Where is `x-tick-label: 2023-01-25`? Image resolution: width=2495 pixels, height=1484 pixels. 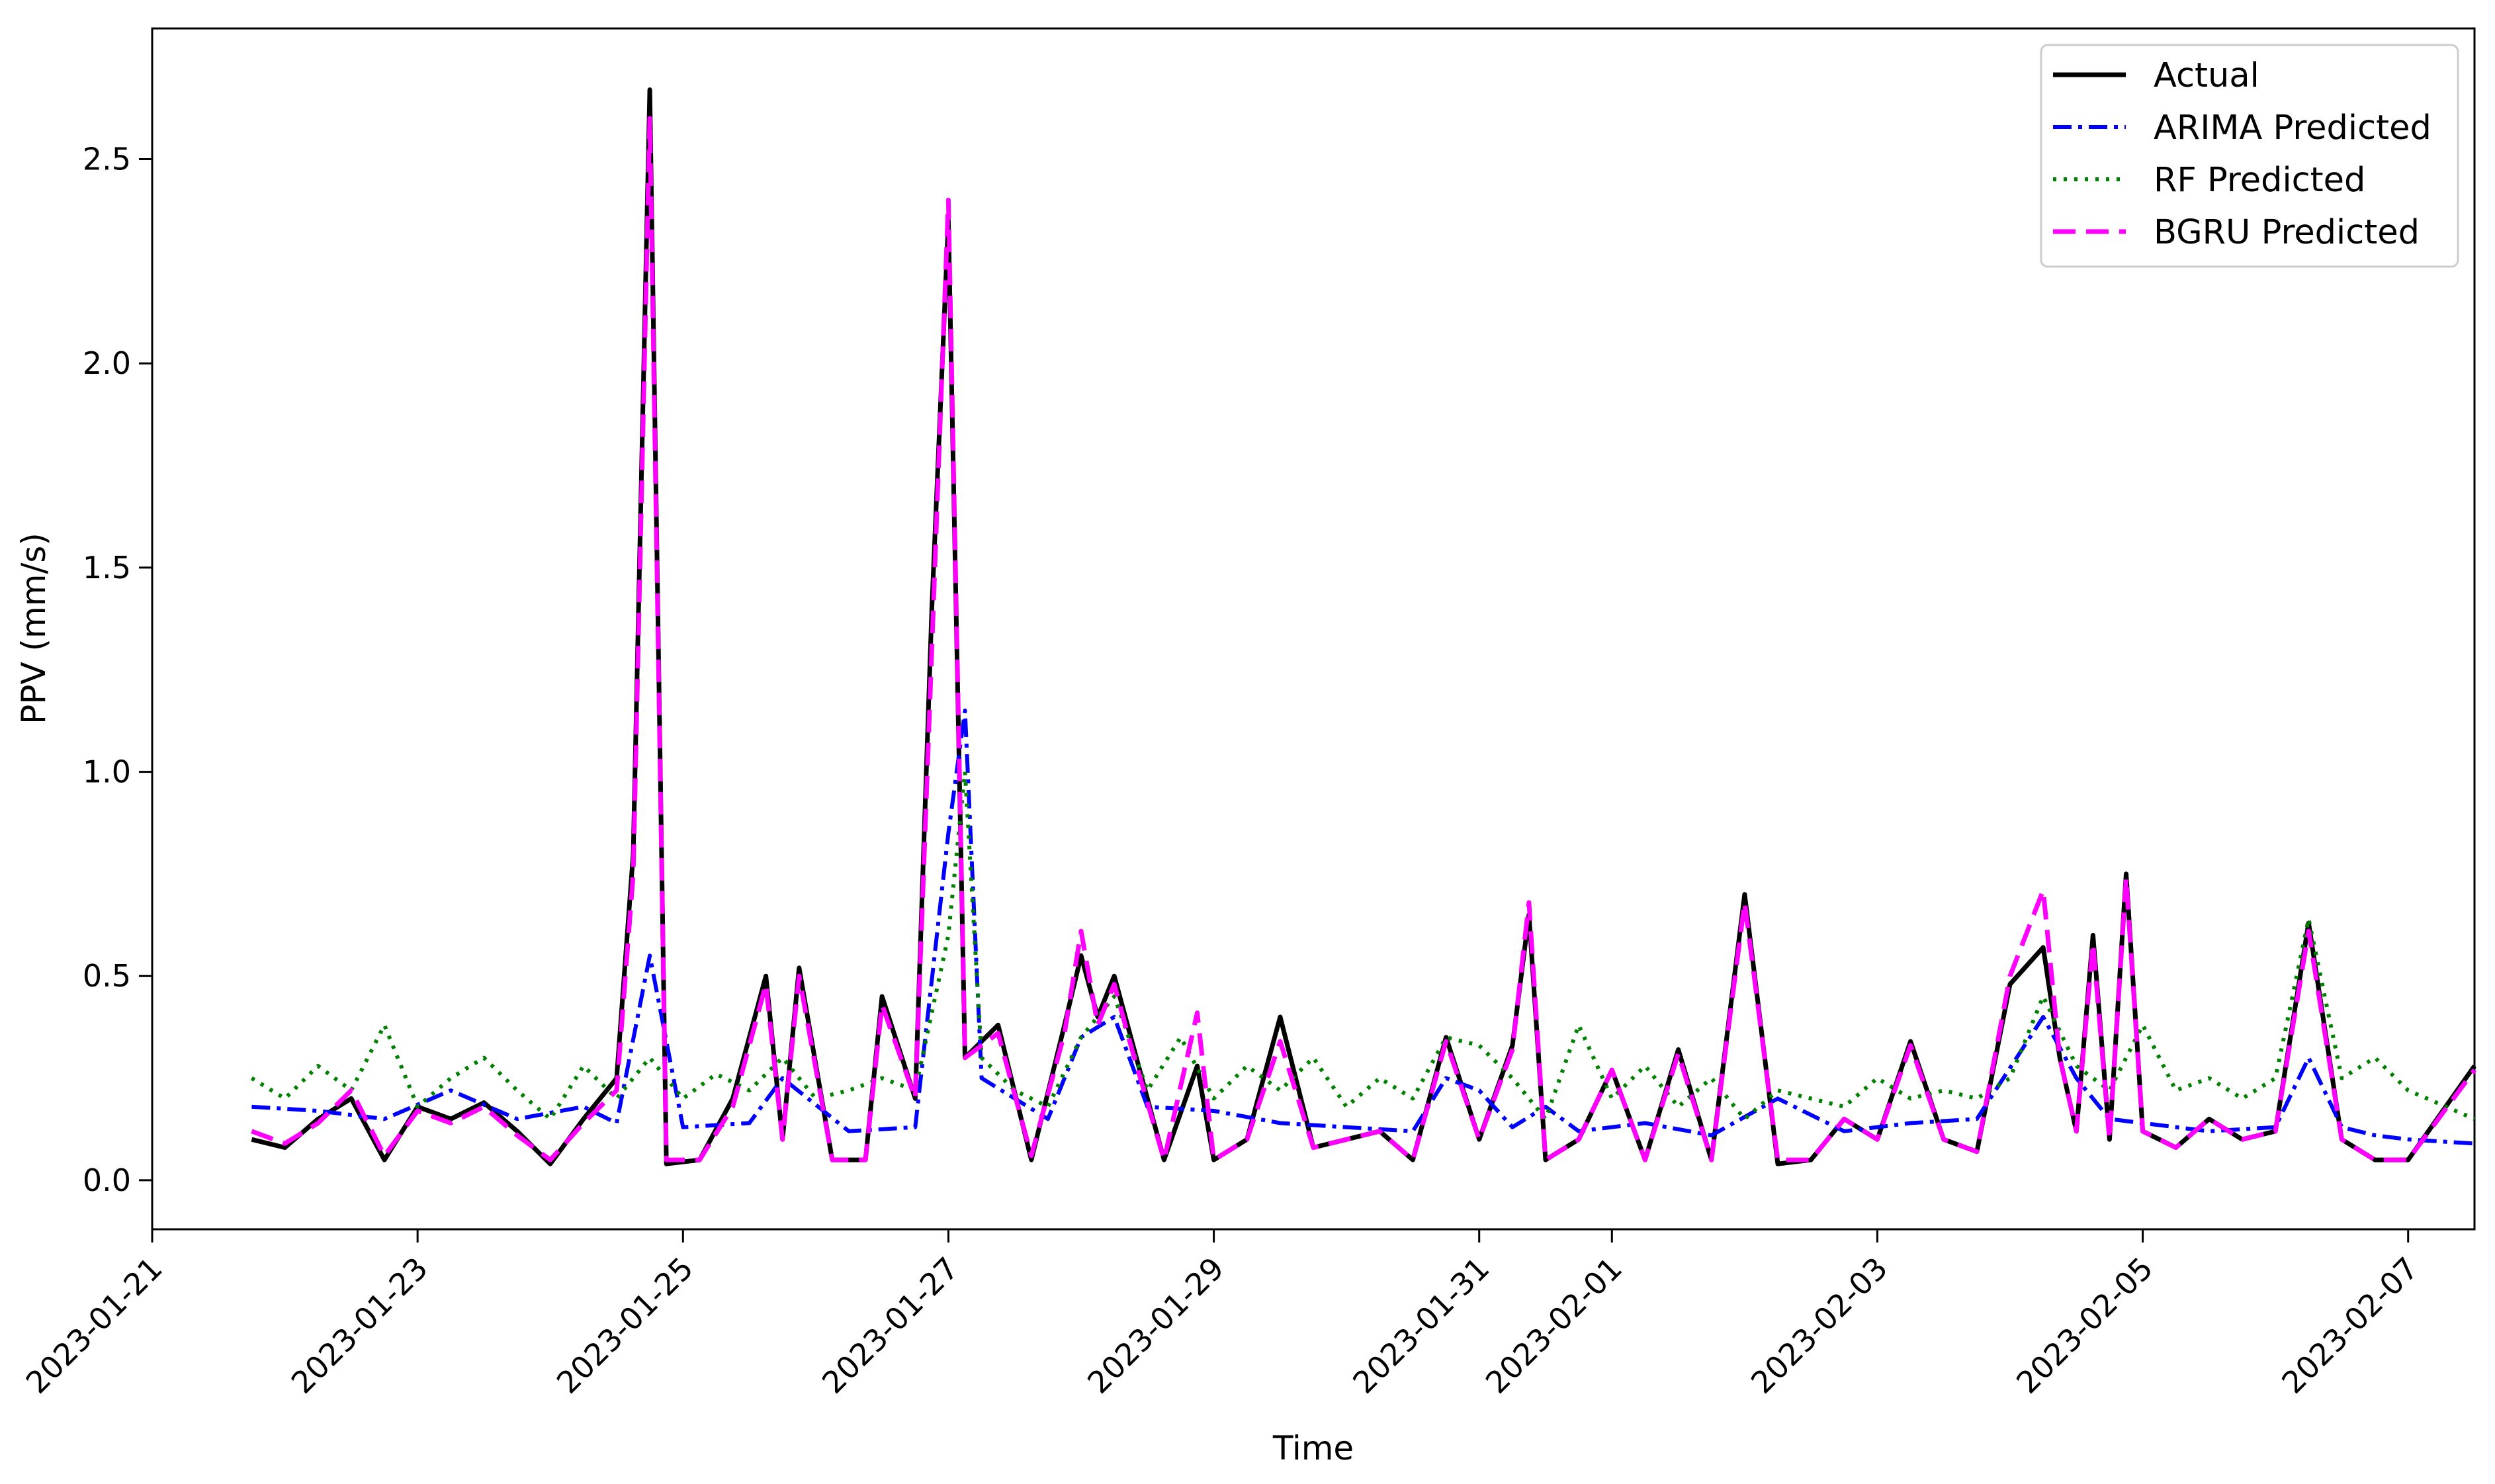 x-tick-label: 2023-01-25 is located at coordinates (625, 1326).